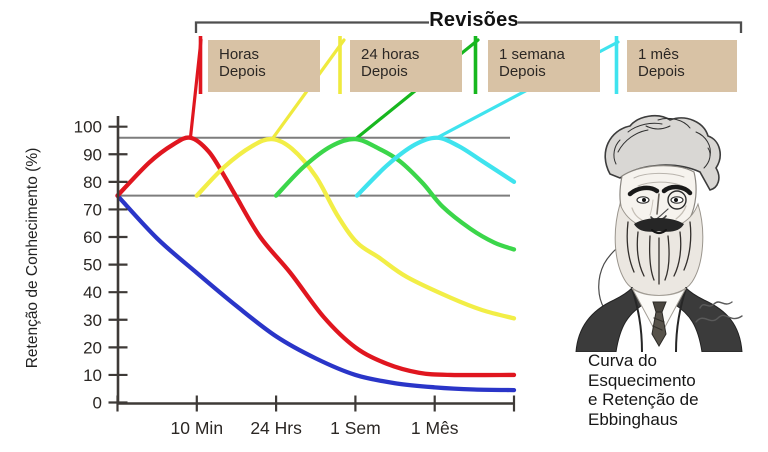 The height and width of the screenshot is (452, 768). What do you see at coordinates (314, 166) in the screenshot?
I see `reference-lines` at bounding box center [314, 166].